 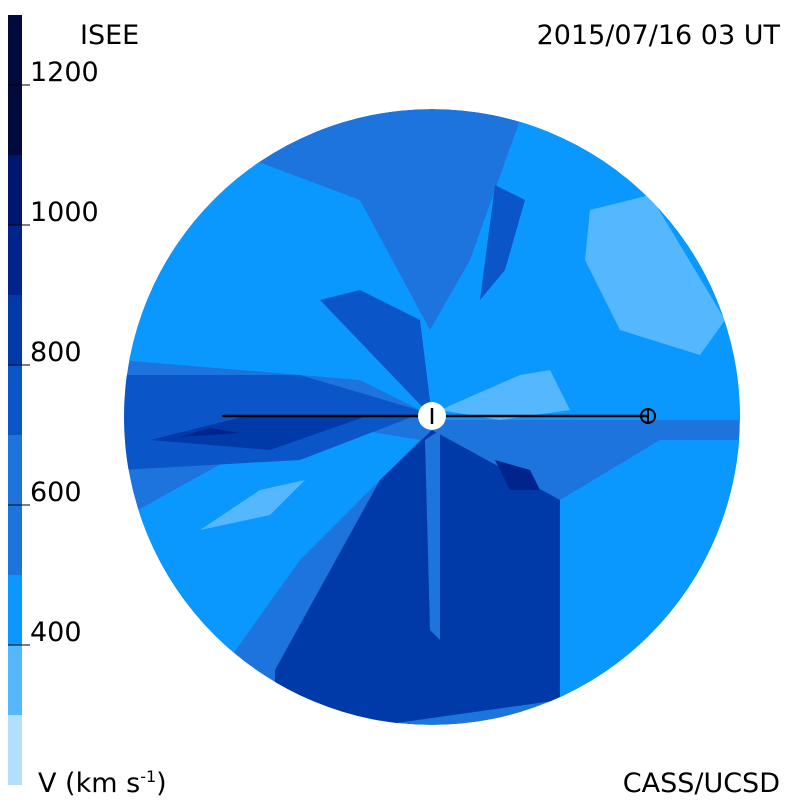 What do you see at coordinates (161, 783) in the screenshot?
I see `label-close: )` at bounding box center [161, 783].